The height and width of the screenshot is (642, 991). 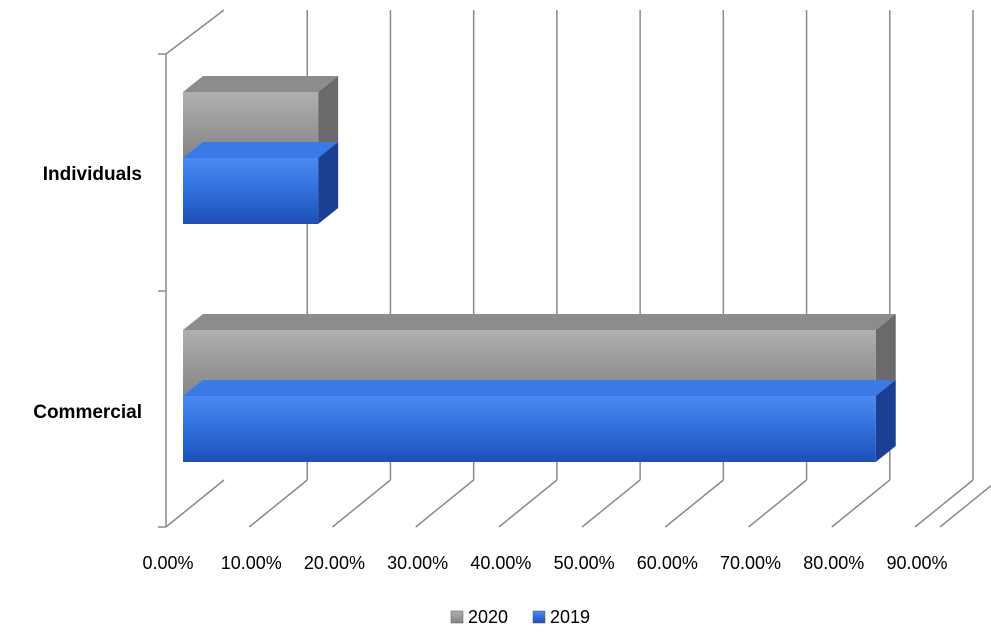 I want to click on x-tick-label: 50.00%, so click(x=584, y=563).